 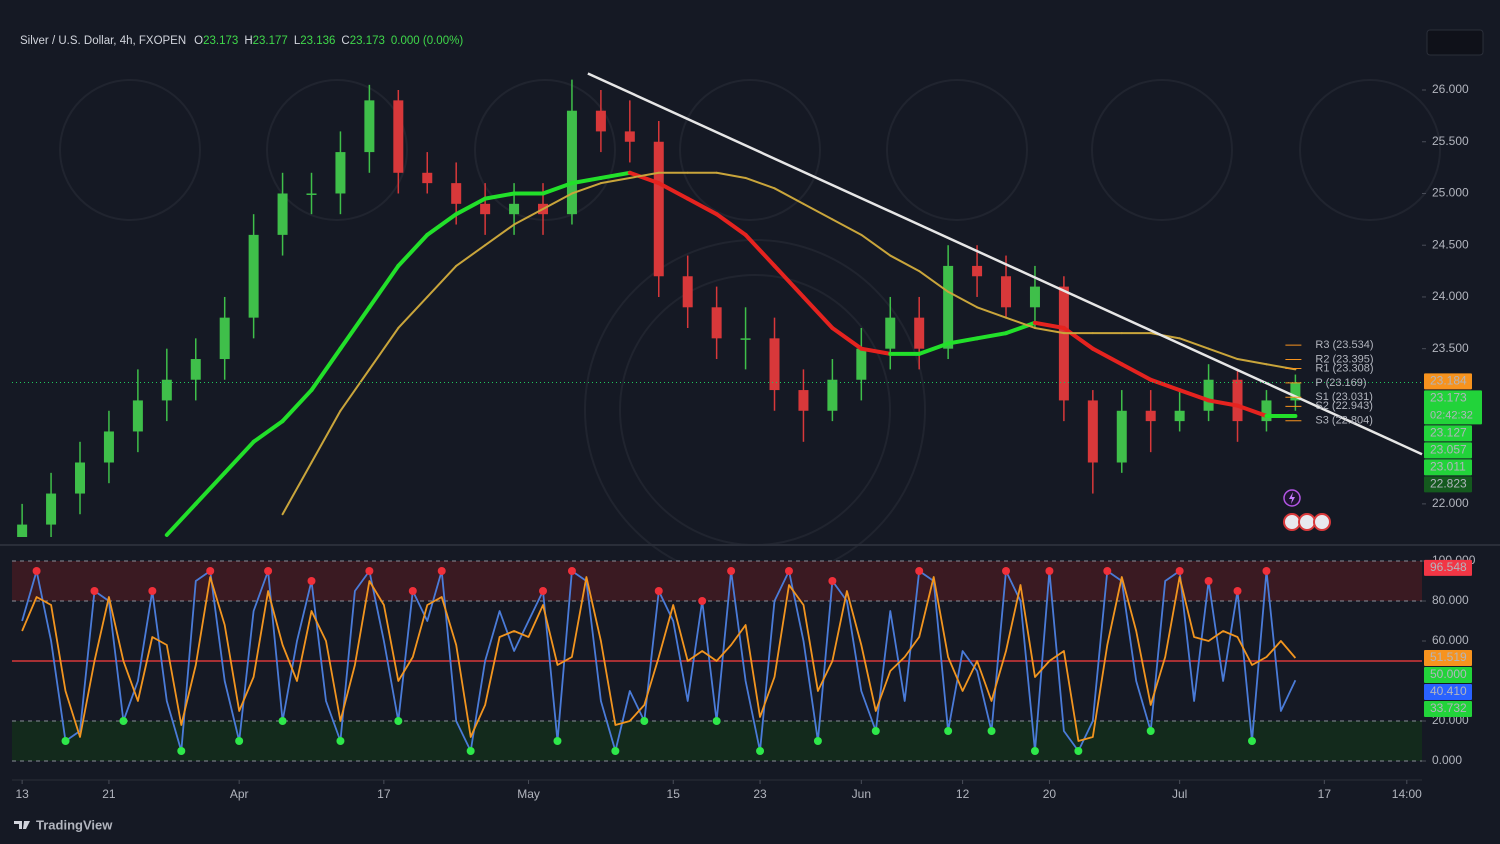 I want to click on price-tag-label: 51.519, so click(x=1448, y=657).